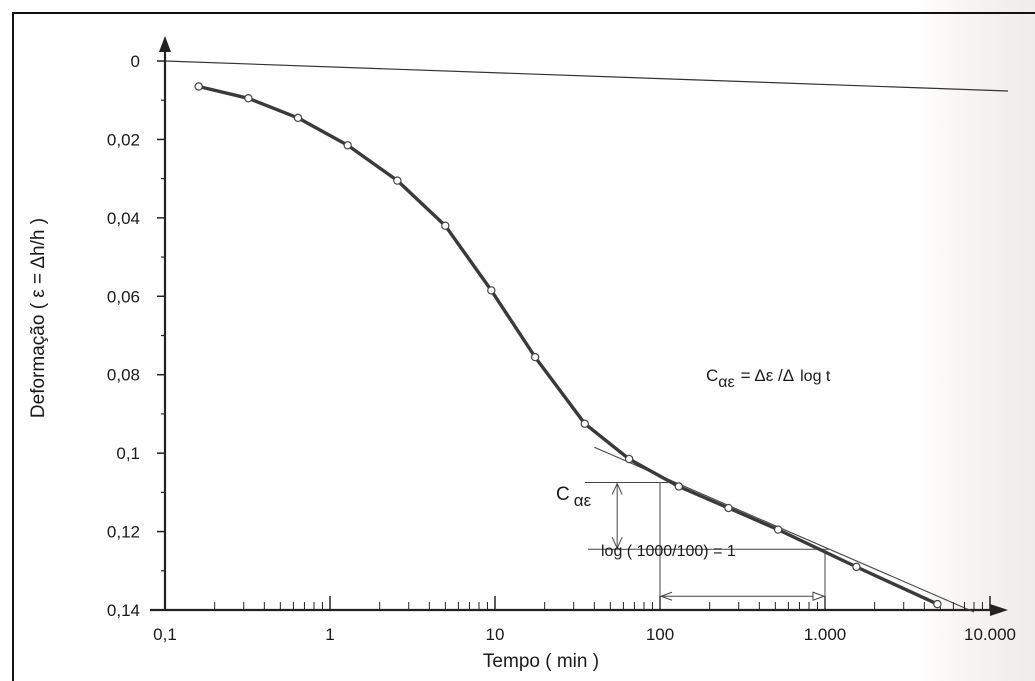  Describe the element at coordinates (135, 61) in the screenshot. I see `y-tick-label: 0` at that location.